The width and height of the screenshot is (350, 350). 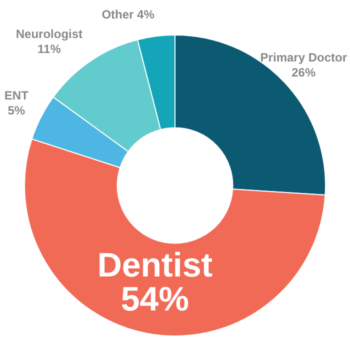 I want to click on data-label: 26%, so click(x=304, y=72).